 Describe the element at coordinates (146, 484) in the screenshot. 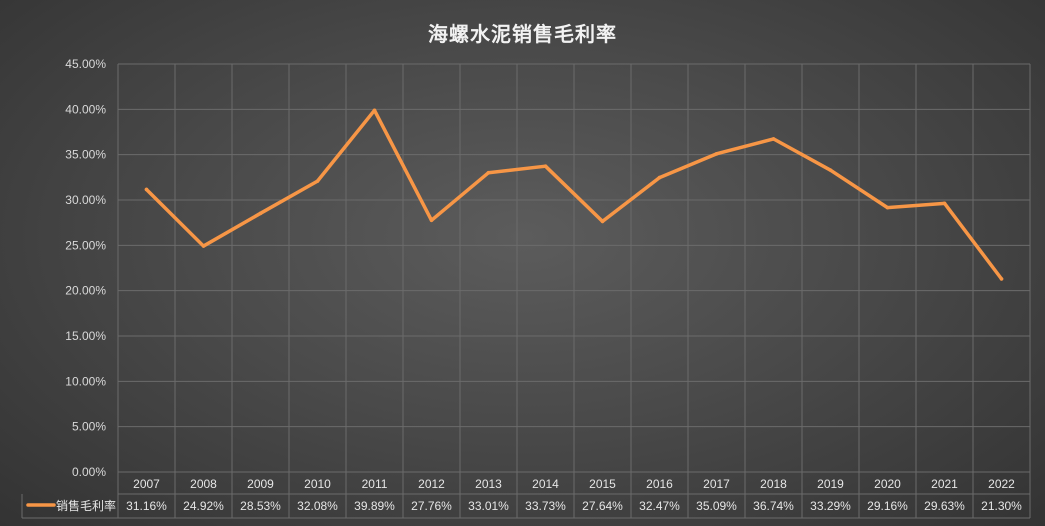

I see `x-tick-label: 2007` at that location.